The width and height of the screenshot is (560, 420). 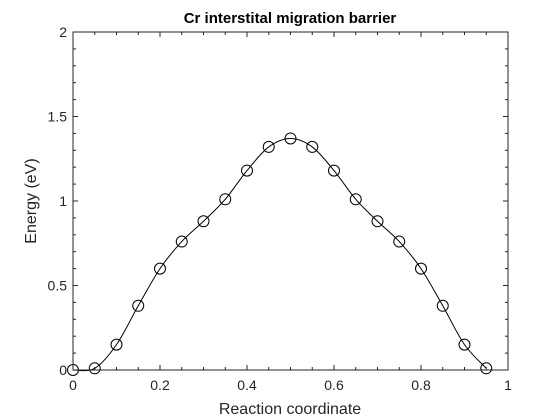 I want to click on y-tick-label: 0.5, so click(x=58, y=286).